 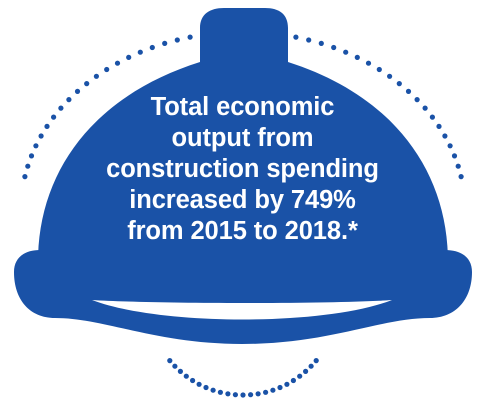 What do you see at coordinates (242, 200) in the screenshot?
I see `statement-line-4: increased by 749%` at bounding box center [242, 200].